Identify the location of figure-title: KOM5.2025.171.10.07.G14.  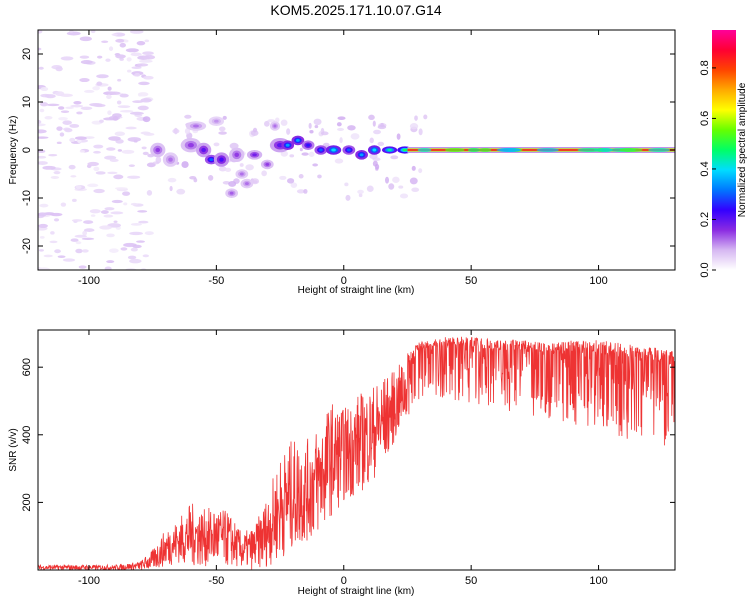
(355, 10).